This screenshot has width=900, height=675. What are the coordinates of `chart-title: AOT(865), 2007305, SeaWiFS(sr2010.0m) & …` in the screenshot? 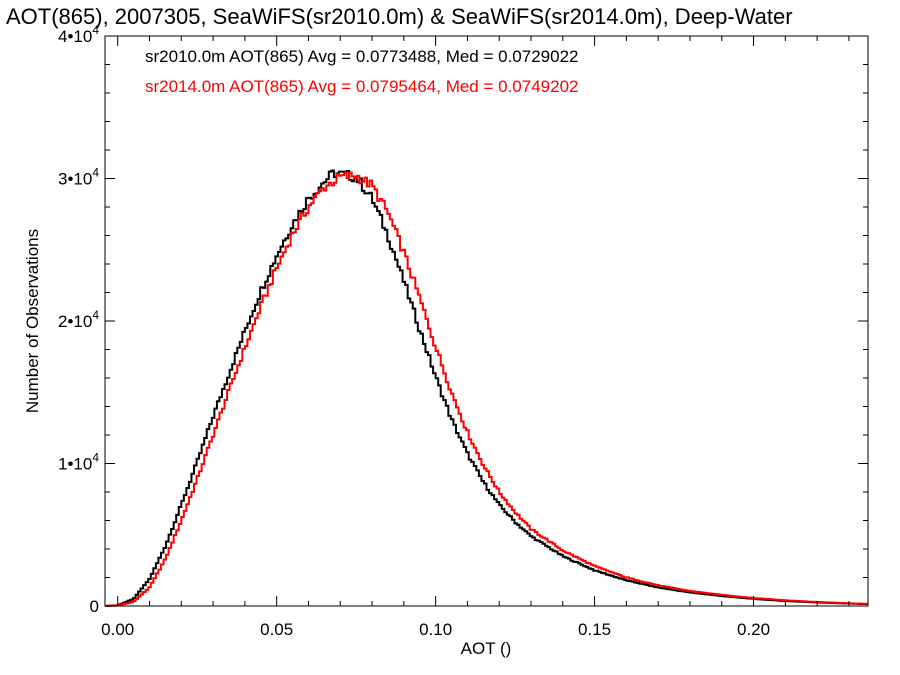 It's located at (399, 16).